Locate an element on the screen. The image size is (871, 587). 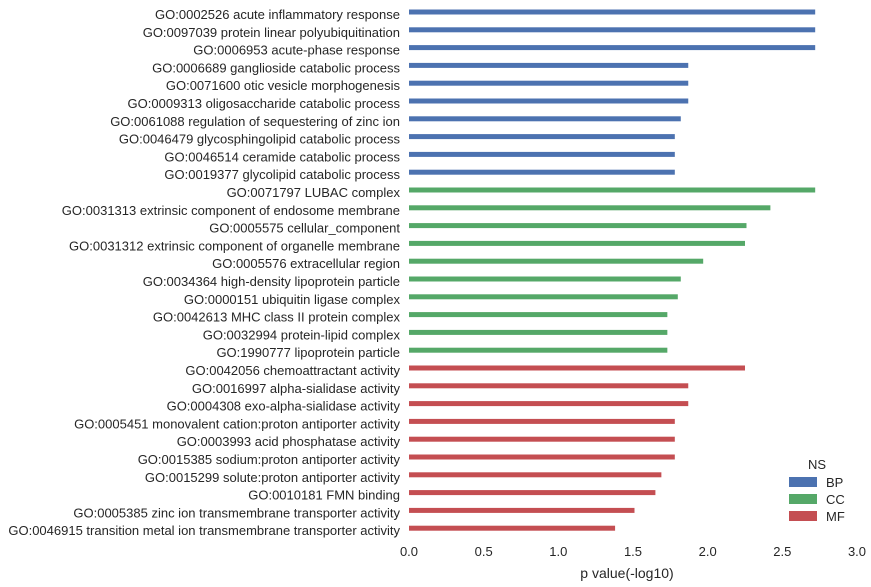
x-tick-label-3: 1.0 is located at coordinates (558, 551).